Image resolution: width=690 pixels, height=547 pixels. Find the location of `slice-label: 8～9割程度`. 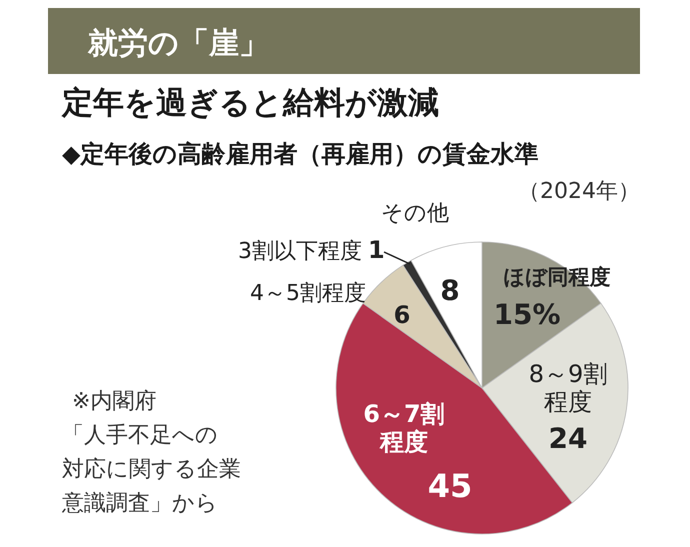

slice-label: 8～9割程度 is located at coordinates (568, 388).